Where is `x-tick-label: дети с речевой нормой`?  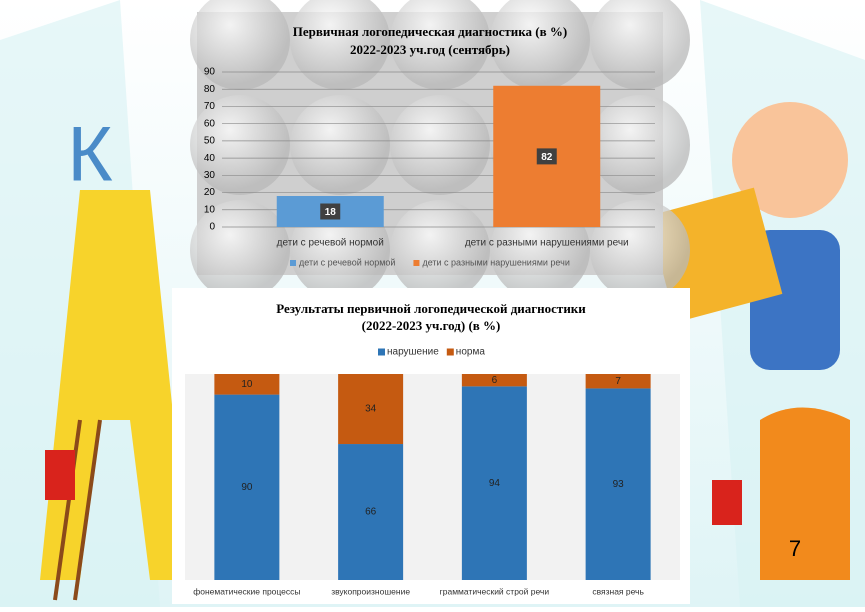 x-tick-label: дети с речевой нормой is located at coordinates (330, 243).